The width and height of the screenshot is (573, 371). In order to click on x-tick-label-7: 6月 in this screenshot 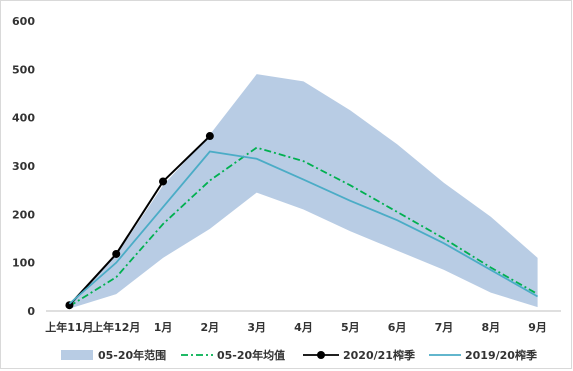, I will do `click(397, 327)`.